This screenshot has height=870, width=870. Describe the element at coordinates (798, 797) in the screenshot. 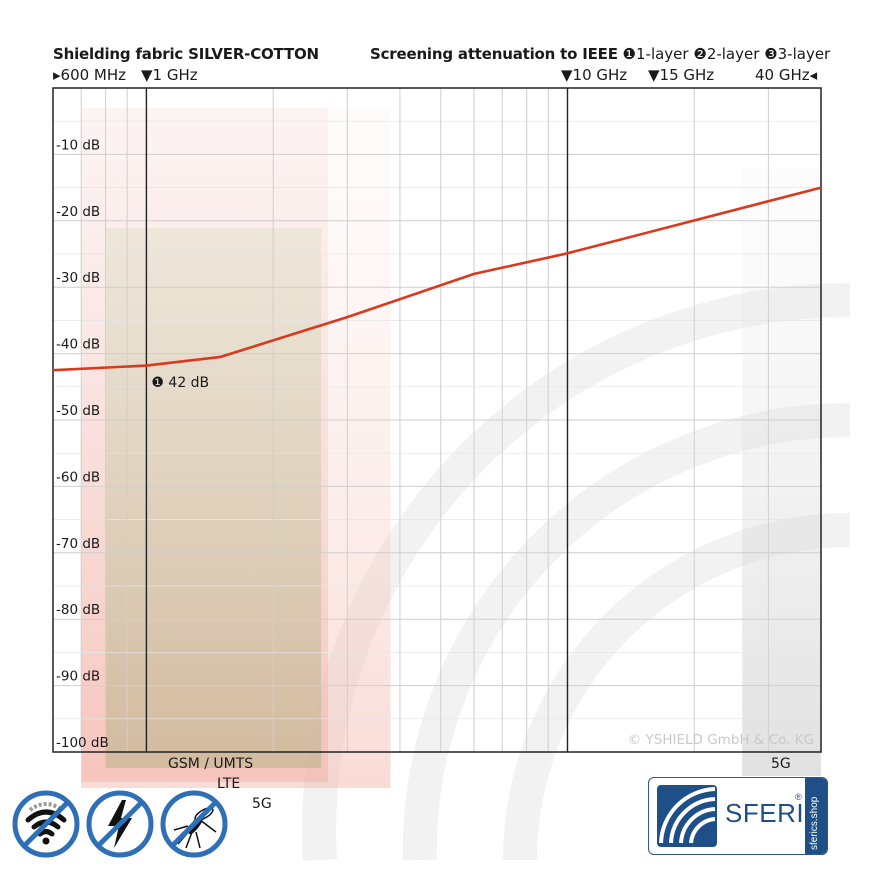

I see `registered-mark: ®` at that location.